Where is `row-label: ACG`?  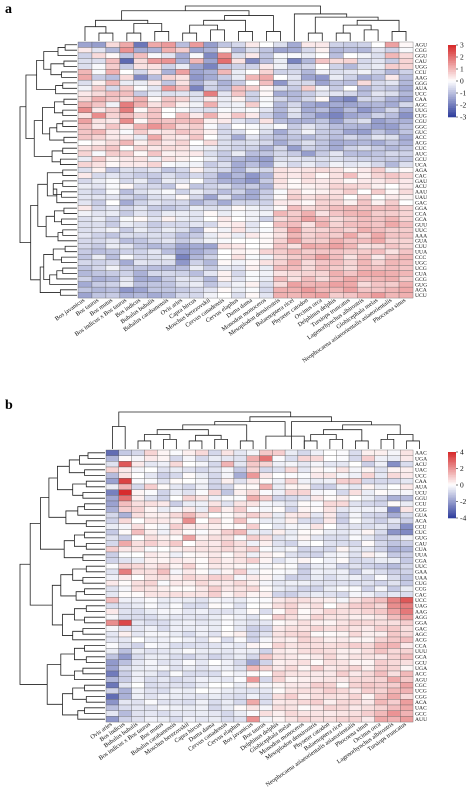
row-label: ACG is located at coordinates (421, 144).